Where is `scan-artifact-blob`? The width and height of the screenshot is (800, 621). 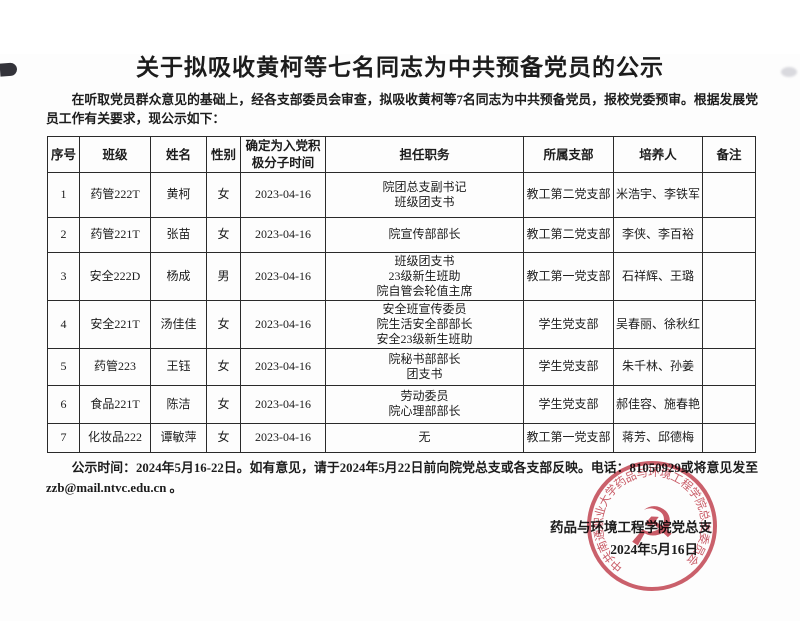 scan-artifact-blob is located at coordinates (9, 69).